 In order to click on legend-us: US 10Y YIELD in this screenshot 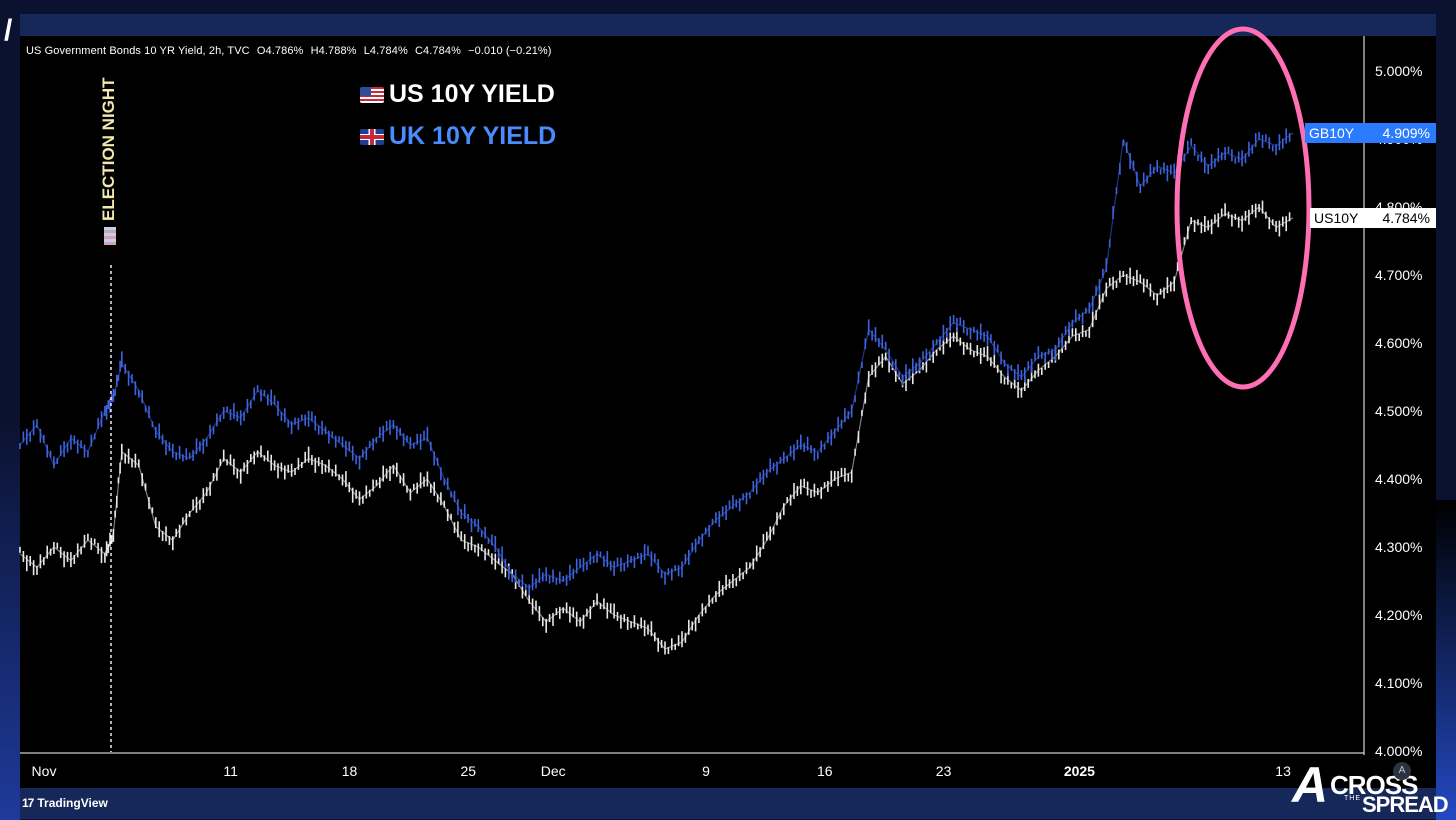, I will do `click(457, 94)`.